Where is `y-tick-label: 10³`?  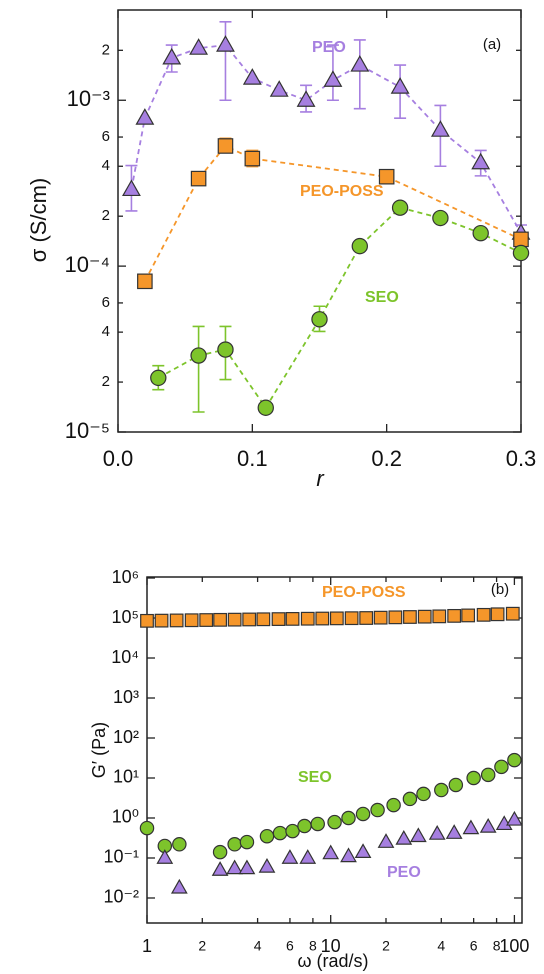 y-tick-label: 10³ is located at coordinates (126, 697).